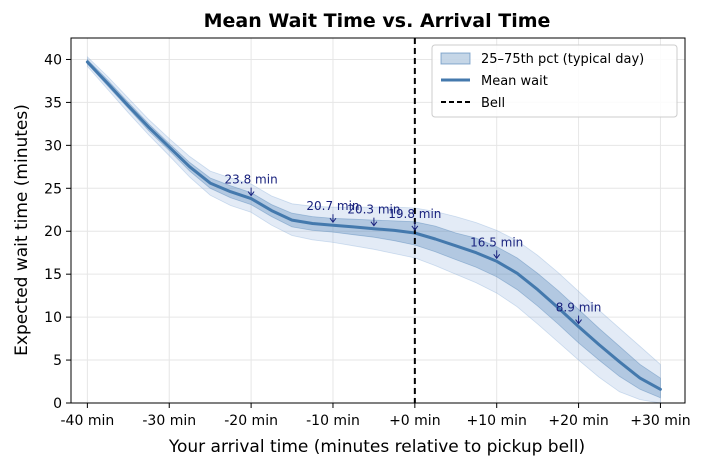  I want to click on x-tick-label: +0 min, so click(415, 421).